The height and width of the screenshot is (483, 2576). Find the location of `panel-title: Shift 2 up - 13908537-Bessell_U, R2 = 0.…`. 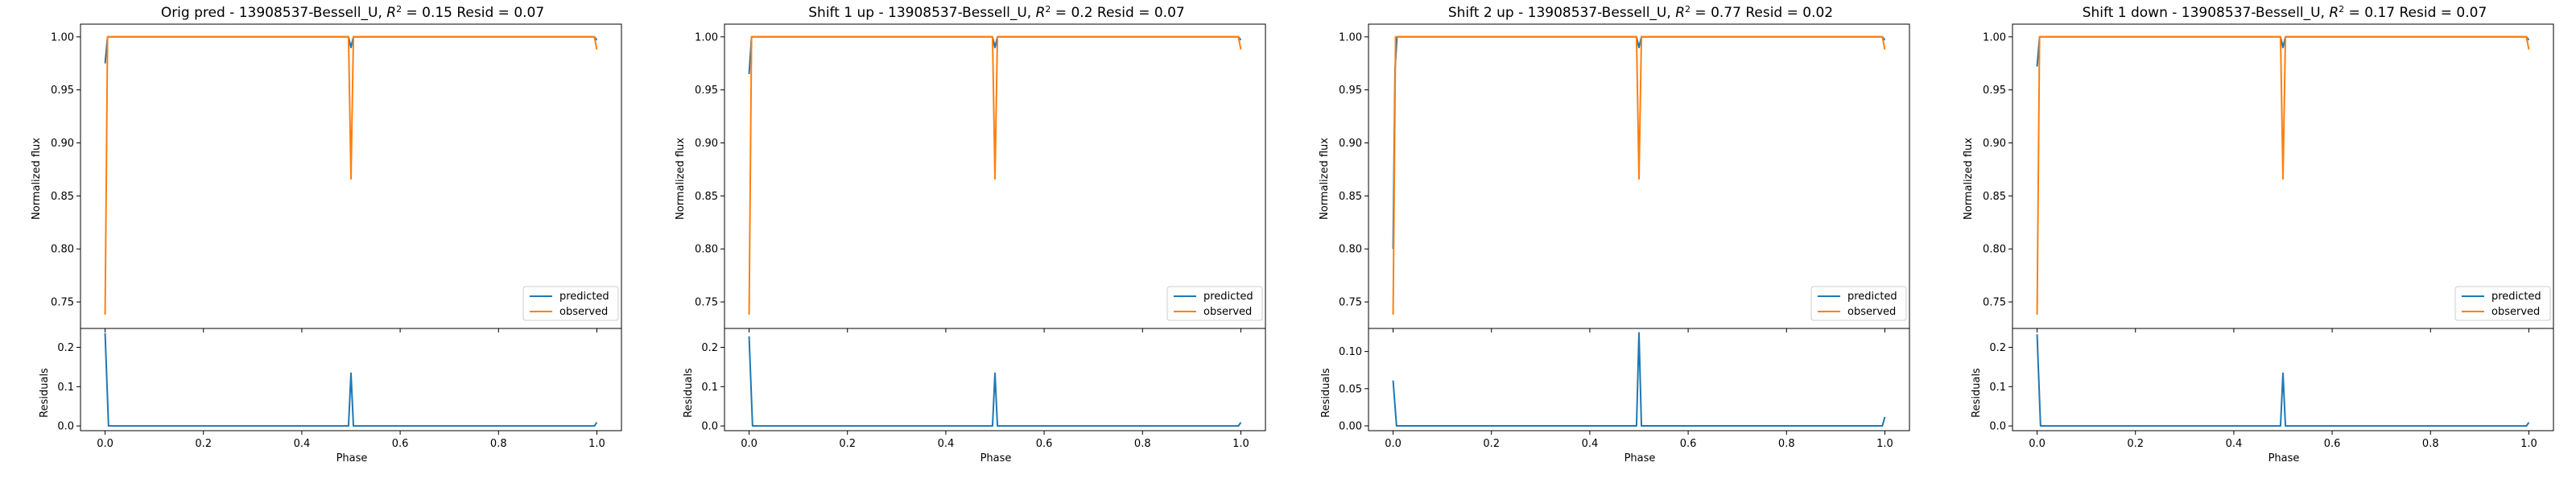

panel-title: Shift 2 up - 13908537-Bessell_U, R2 = 0.… is located at coordinates (1640, 12).